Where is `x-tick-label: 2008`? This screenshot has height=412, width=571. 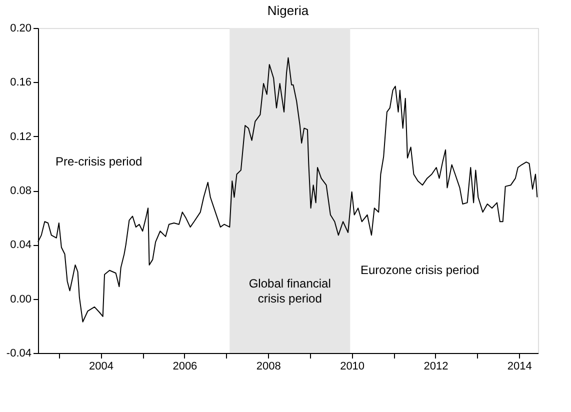
x-tick-label: 2008 is located at coordinates (268, 366).